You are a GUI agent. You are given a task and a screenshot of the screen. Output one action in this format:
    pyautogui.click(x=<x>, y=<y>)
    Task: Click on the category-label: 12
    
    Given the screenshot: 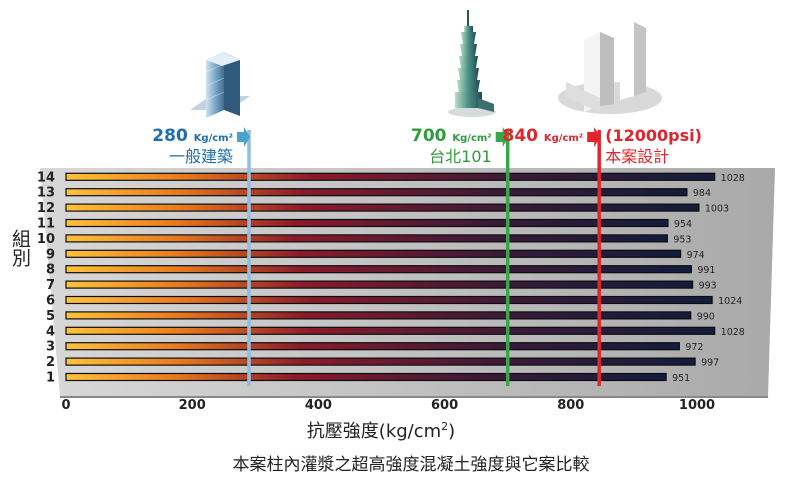 What is the action you would take?
    pyautogui.click(x=46, y=208)
    